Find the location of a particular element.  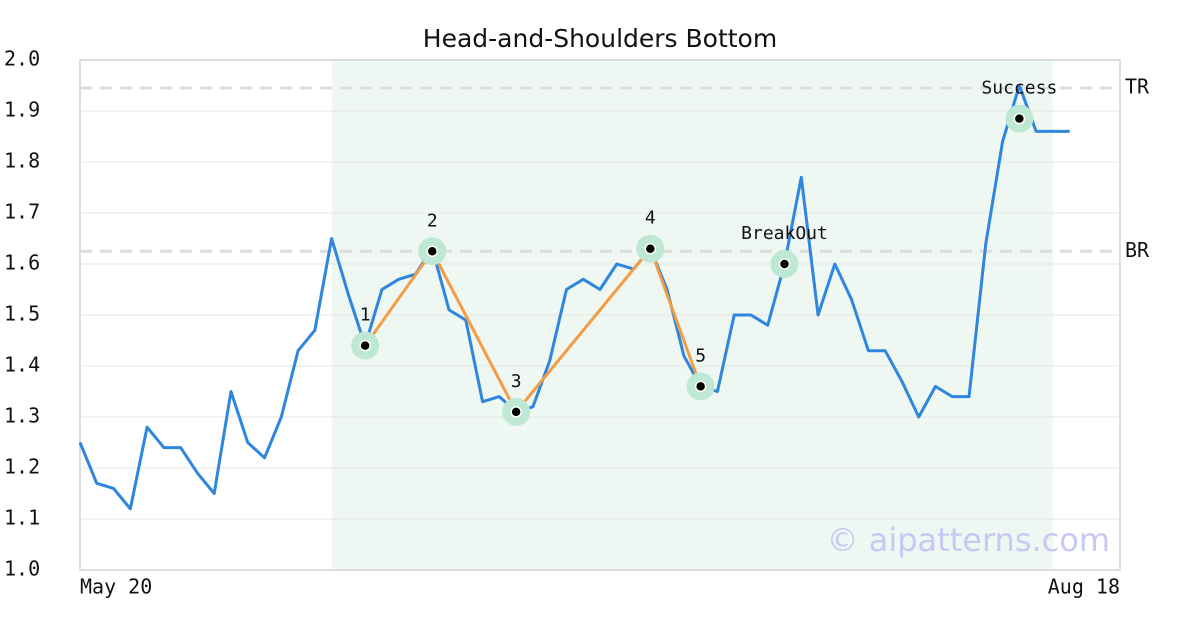

pattern-point-label: 5 is located at coordinates (700, 355).